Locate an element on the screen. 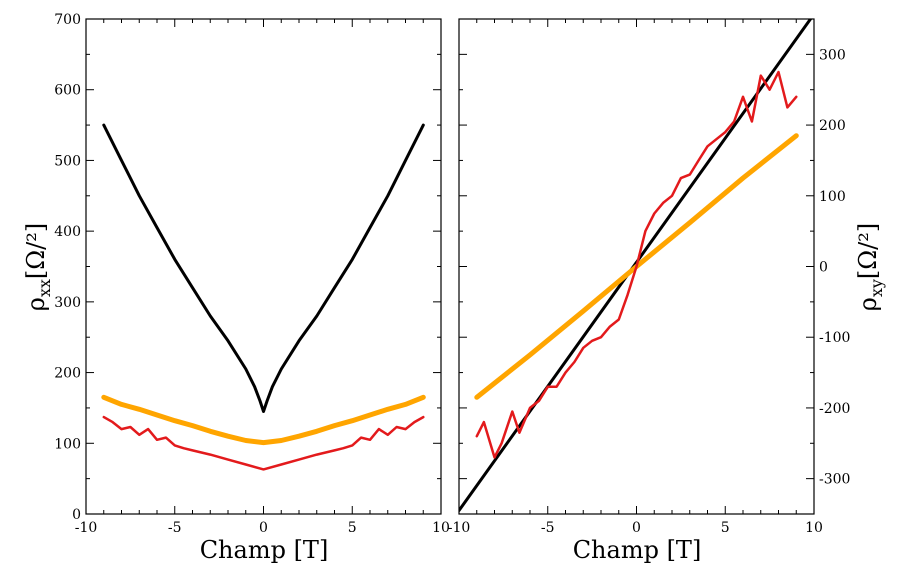  left-y-tick-label: 600 is located at coordinates (67, 91).